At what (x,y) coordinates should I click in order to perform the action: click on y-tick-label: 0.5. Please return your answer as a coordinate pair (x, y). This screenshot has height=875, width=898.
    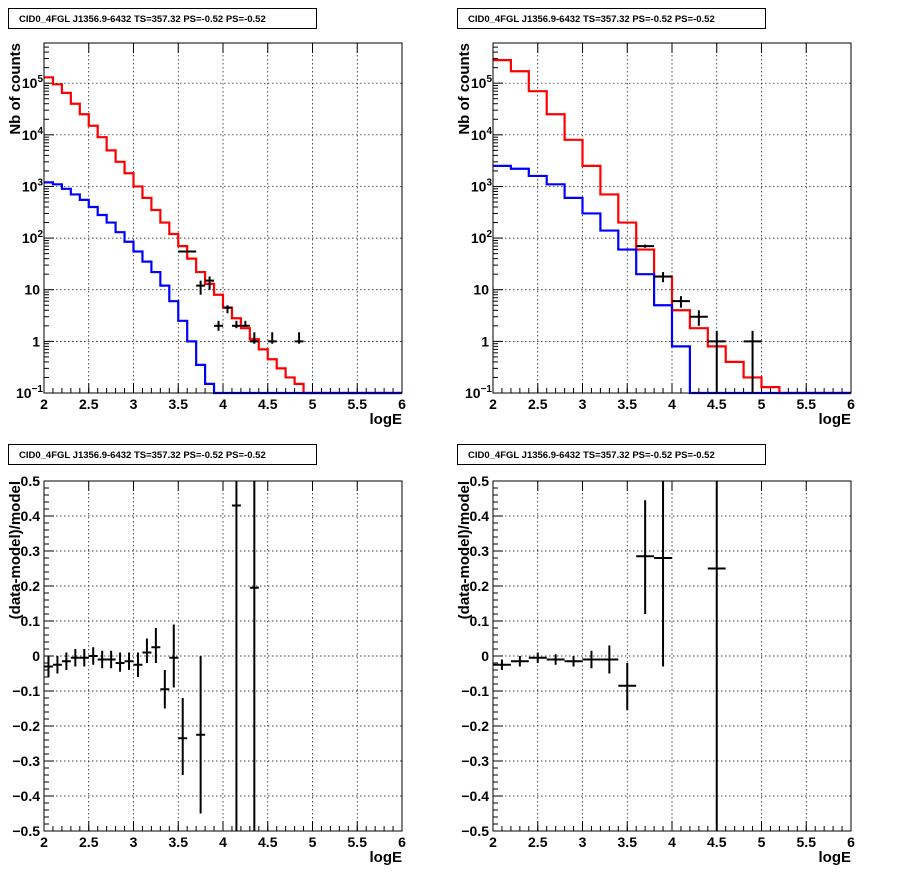
    Looking at the image, I should click on (31, 481).